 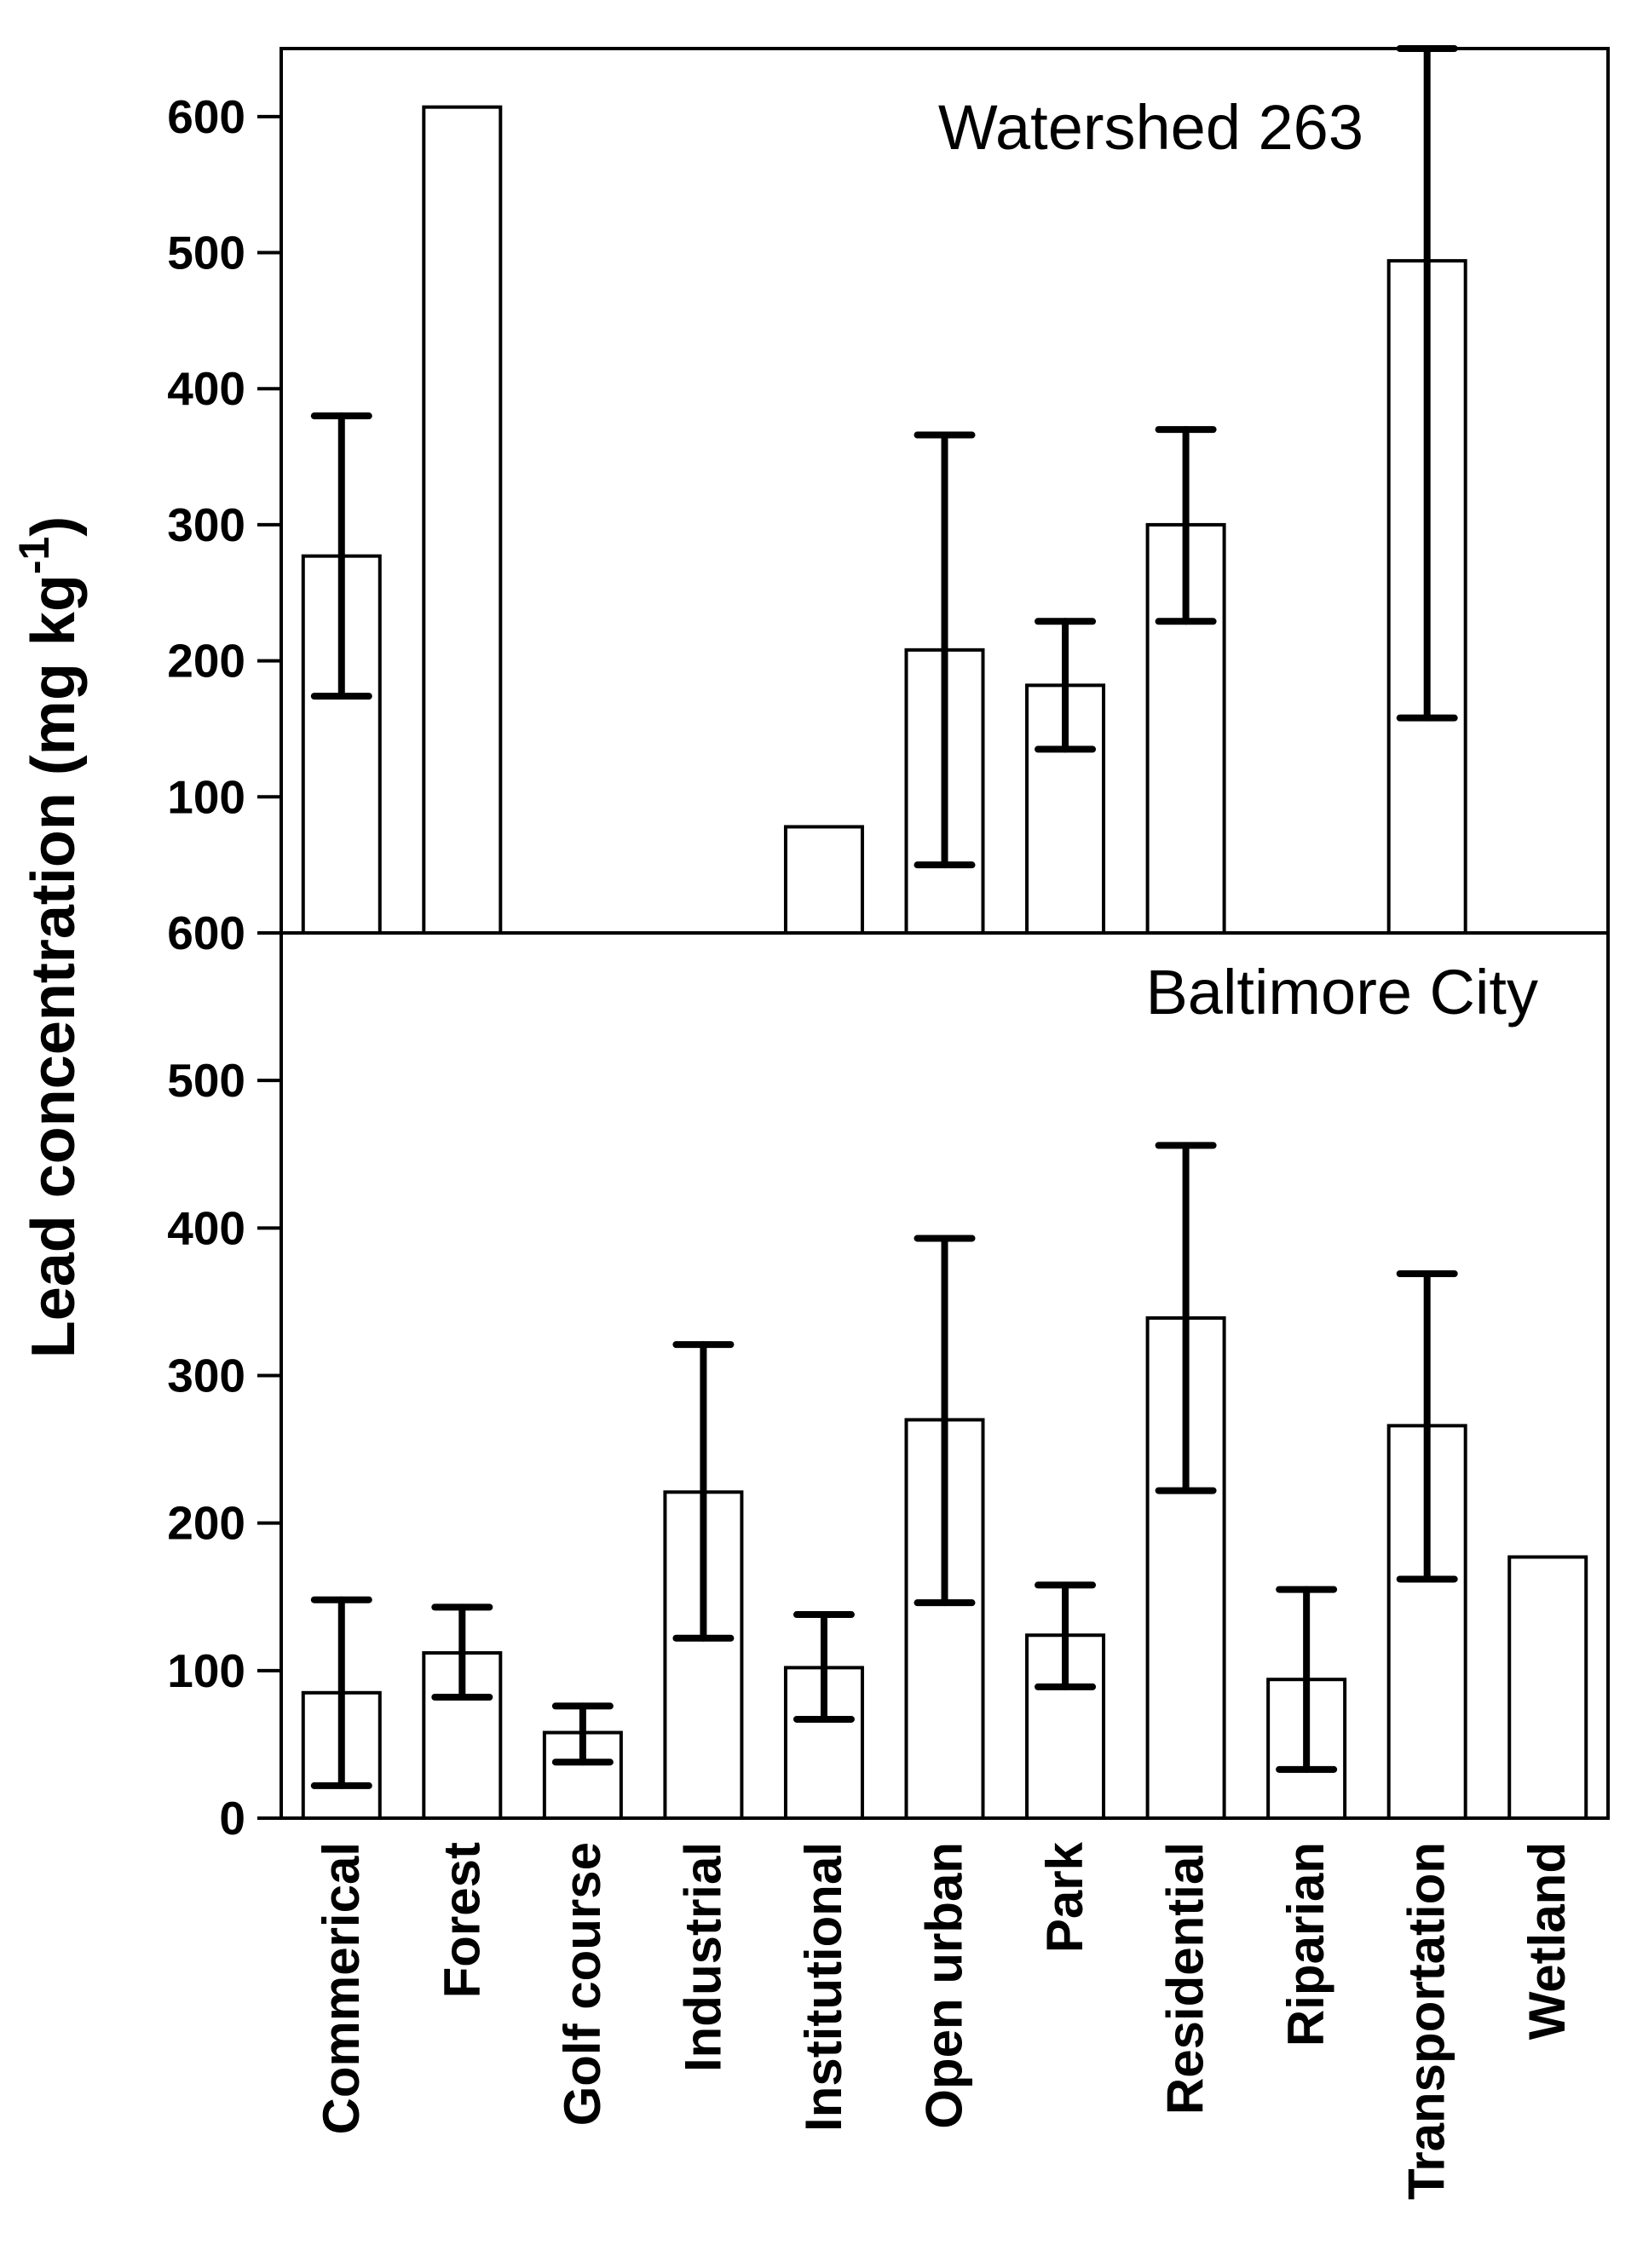 I want to click on x-category-label: Residential, so click(x=1185, y=1978).